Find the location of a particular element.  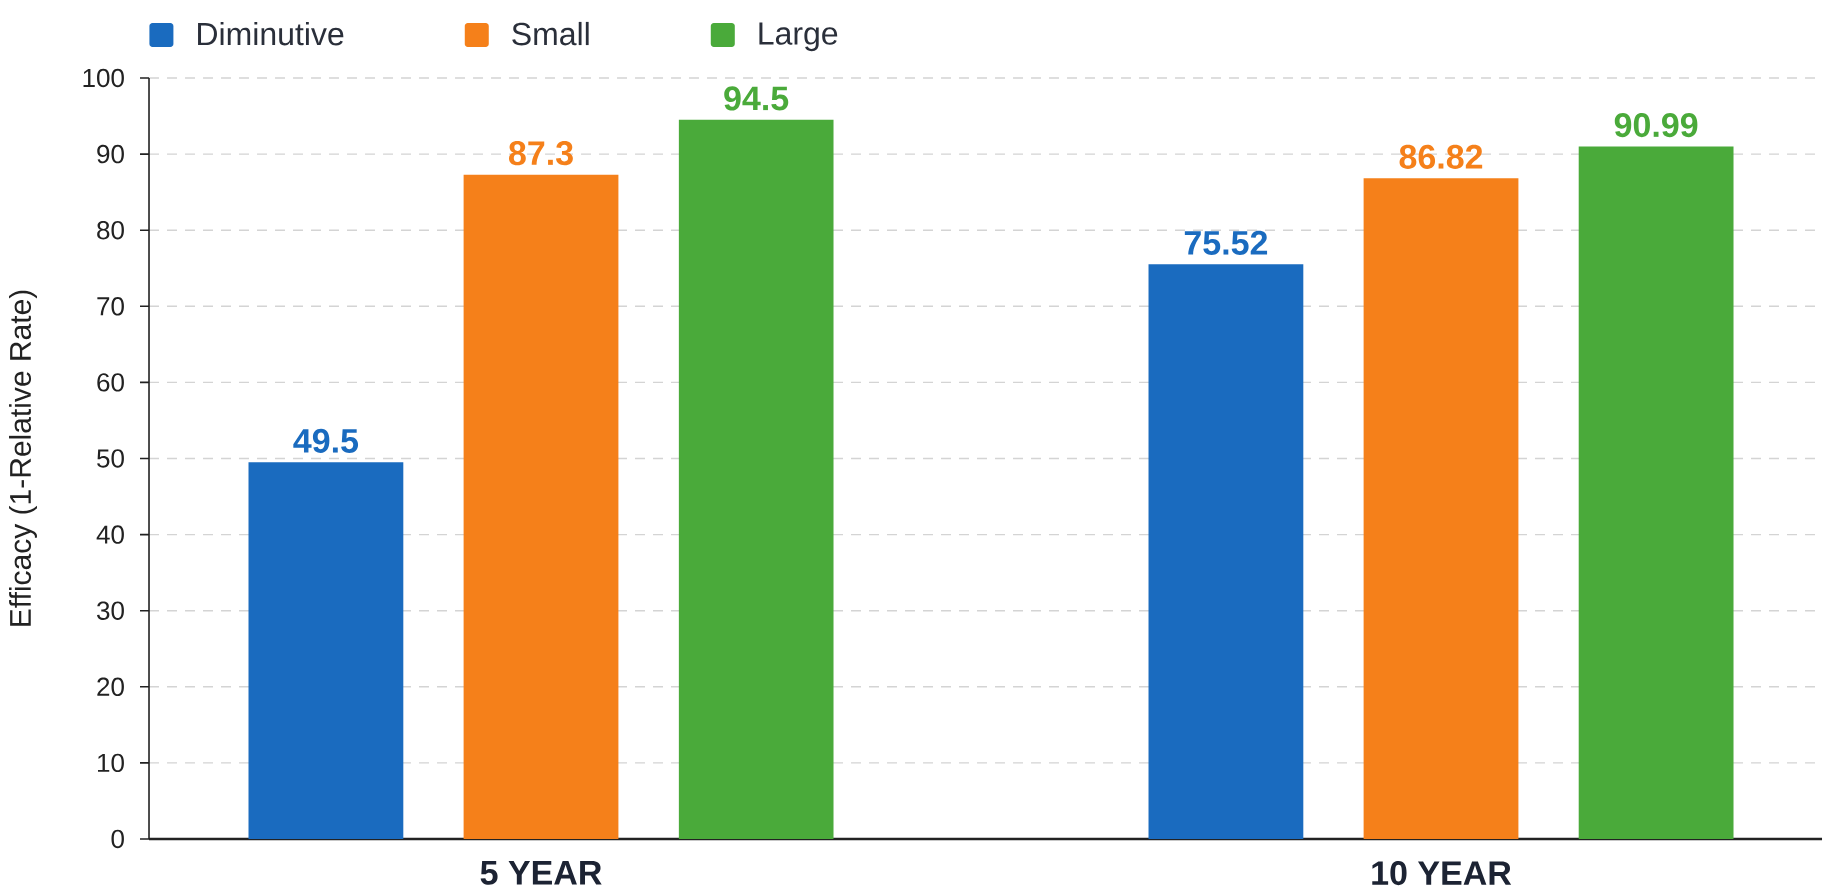

y-tick-label: 50 is located at coordinates (110, 458).